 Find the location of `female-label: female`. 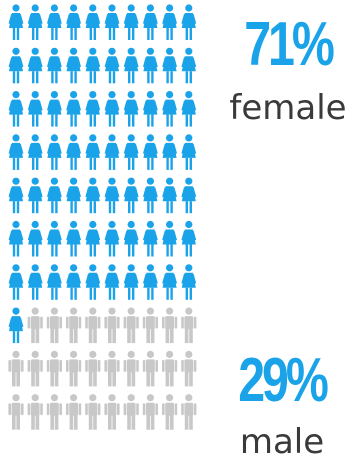

female-label: female is located at coordinates (288, 108).